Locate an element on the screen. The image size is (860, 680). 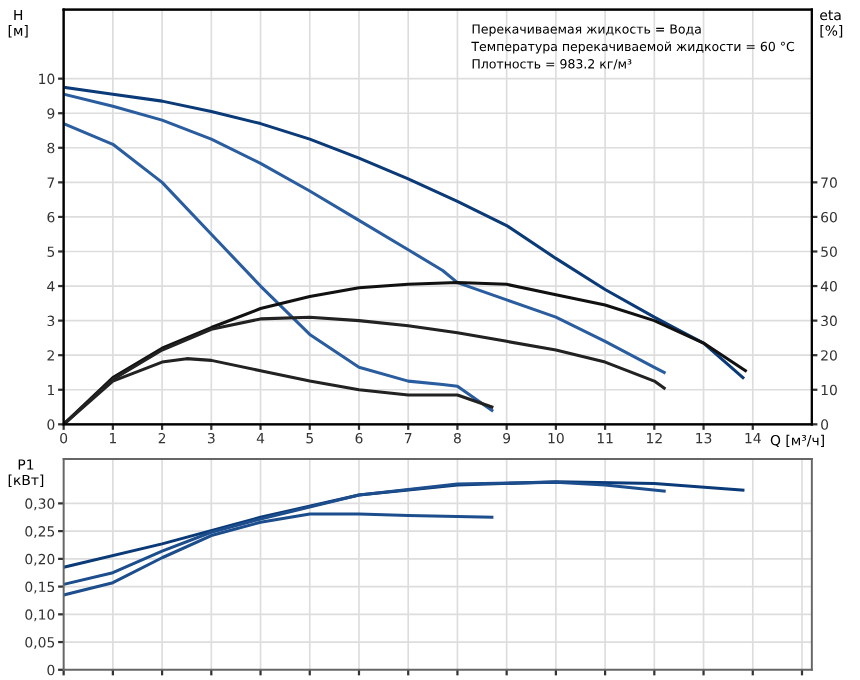
line-series is located at coordinates (404, 524).